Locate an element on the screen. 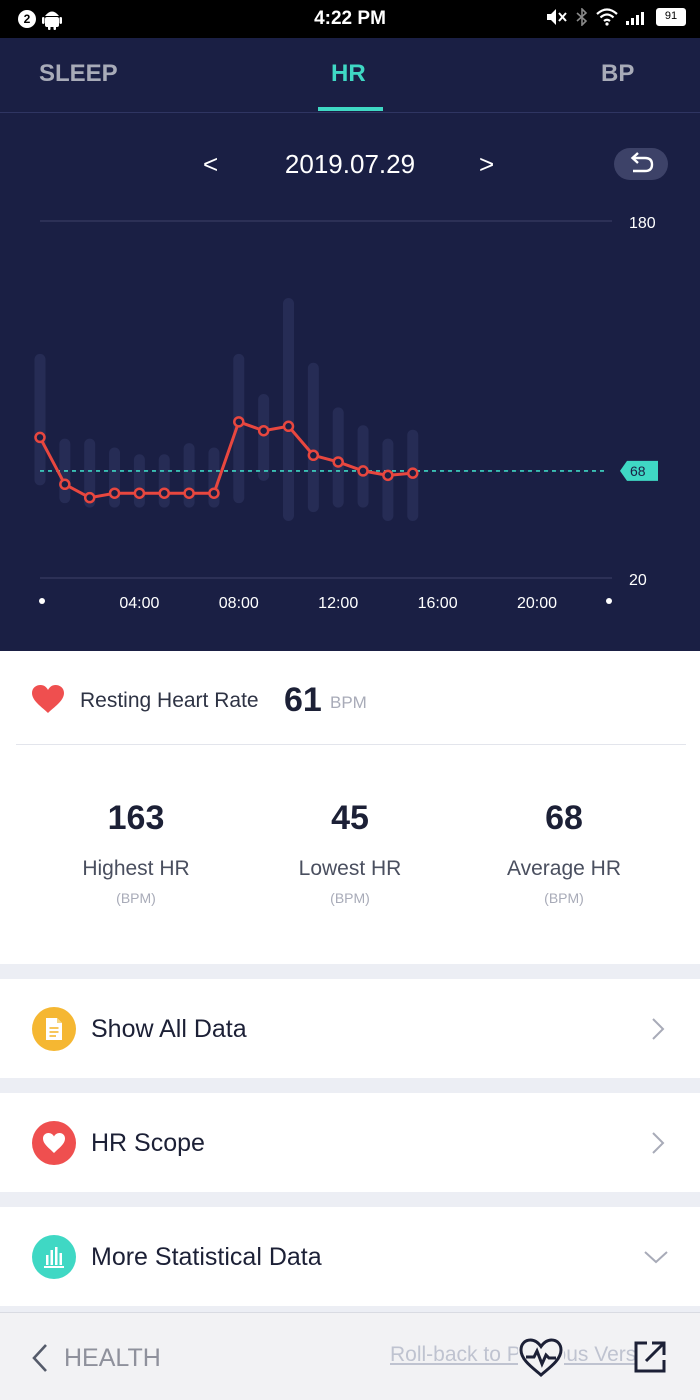 The width and height of the screenshot is (700, 1400). resting-heart-rate-label: Resting Heart Rate is located at coordinates (169, 700).